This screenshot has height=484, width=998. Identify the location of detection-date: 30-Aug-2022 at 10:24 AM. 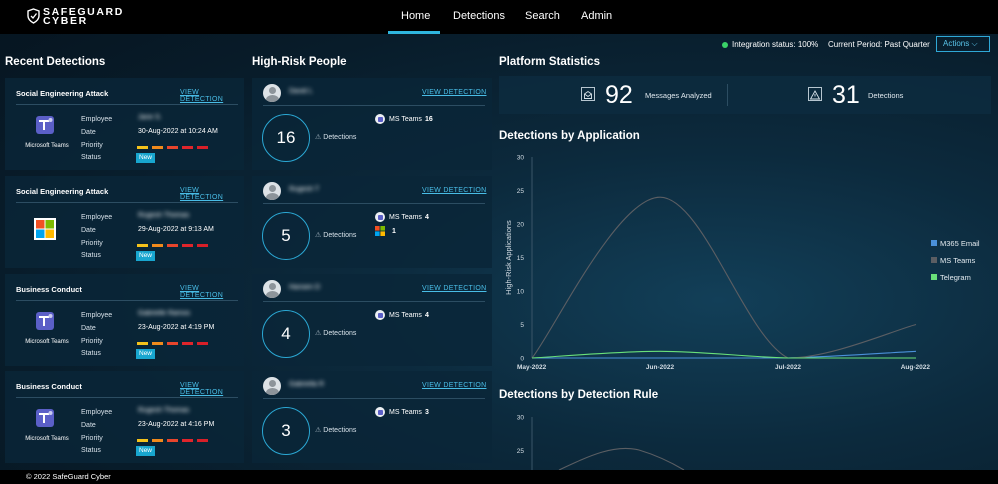
(178, 131).